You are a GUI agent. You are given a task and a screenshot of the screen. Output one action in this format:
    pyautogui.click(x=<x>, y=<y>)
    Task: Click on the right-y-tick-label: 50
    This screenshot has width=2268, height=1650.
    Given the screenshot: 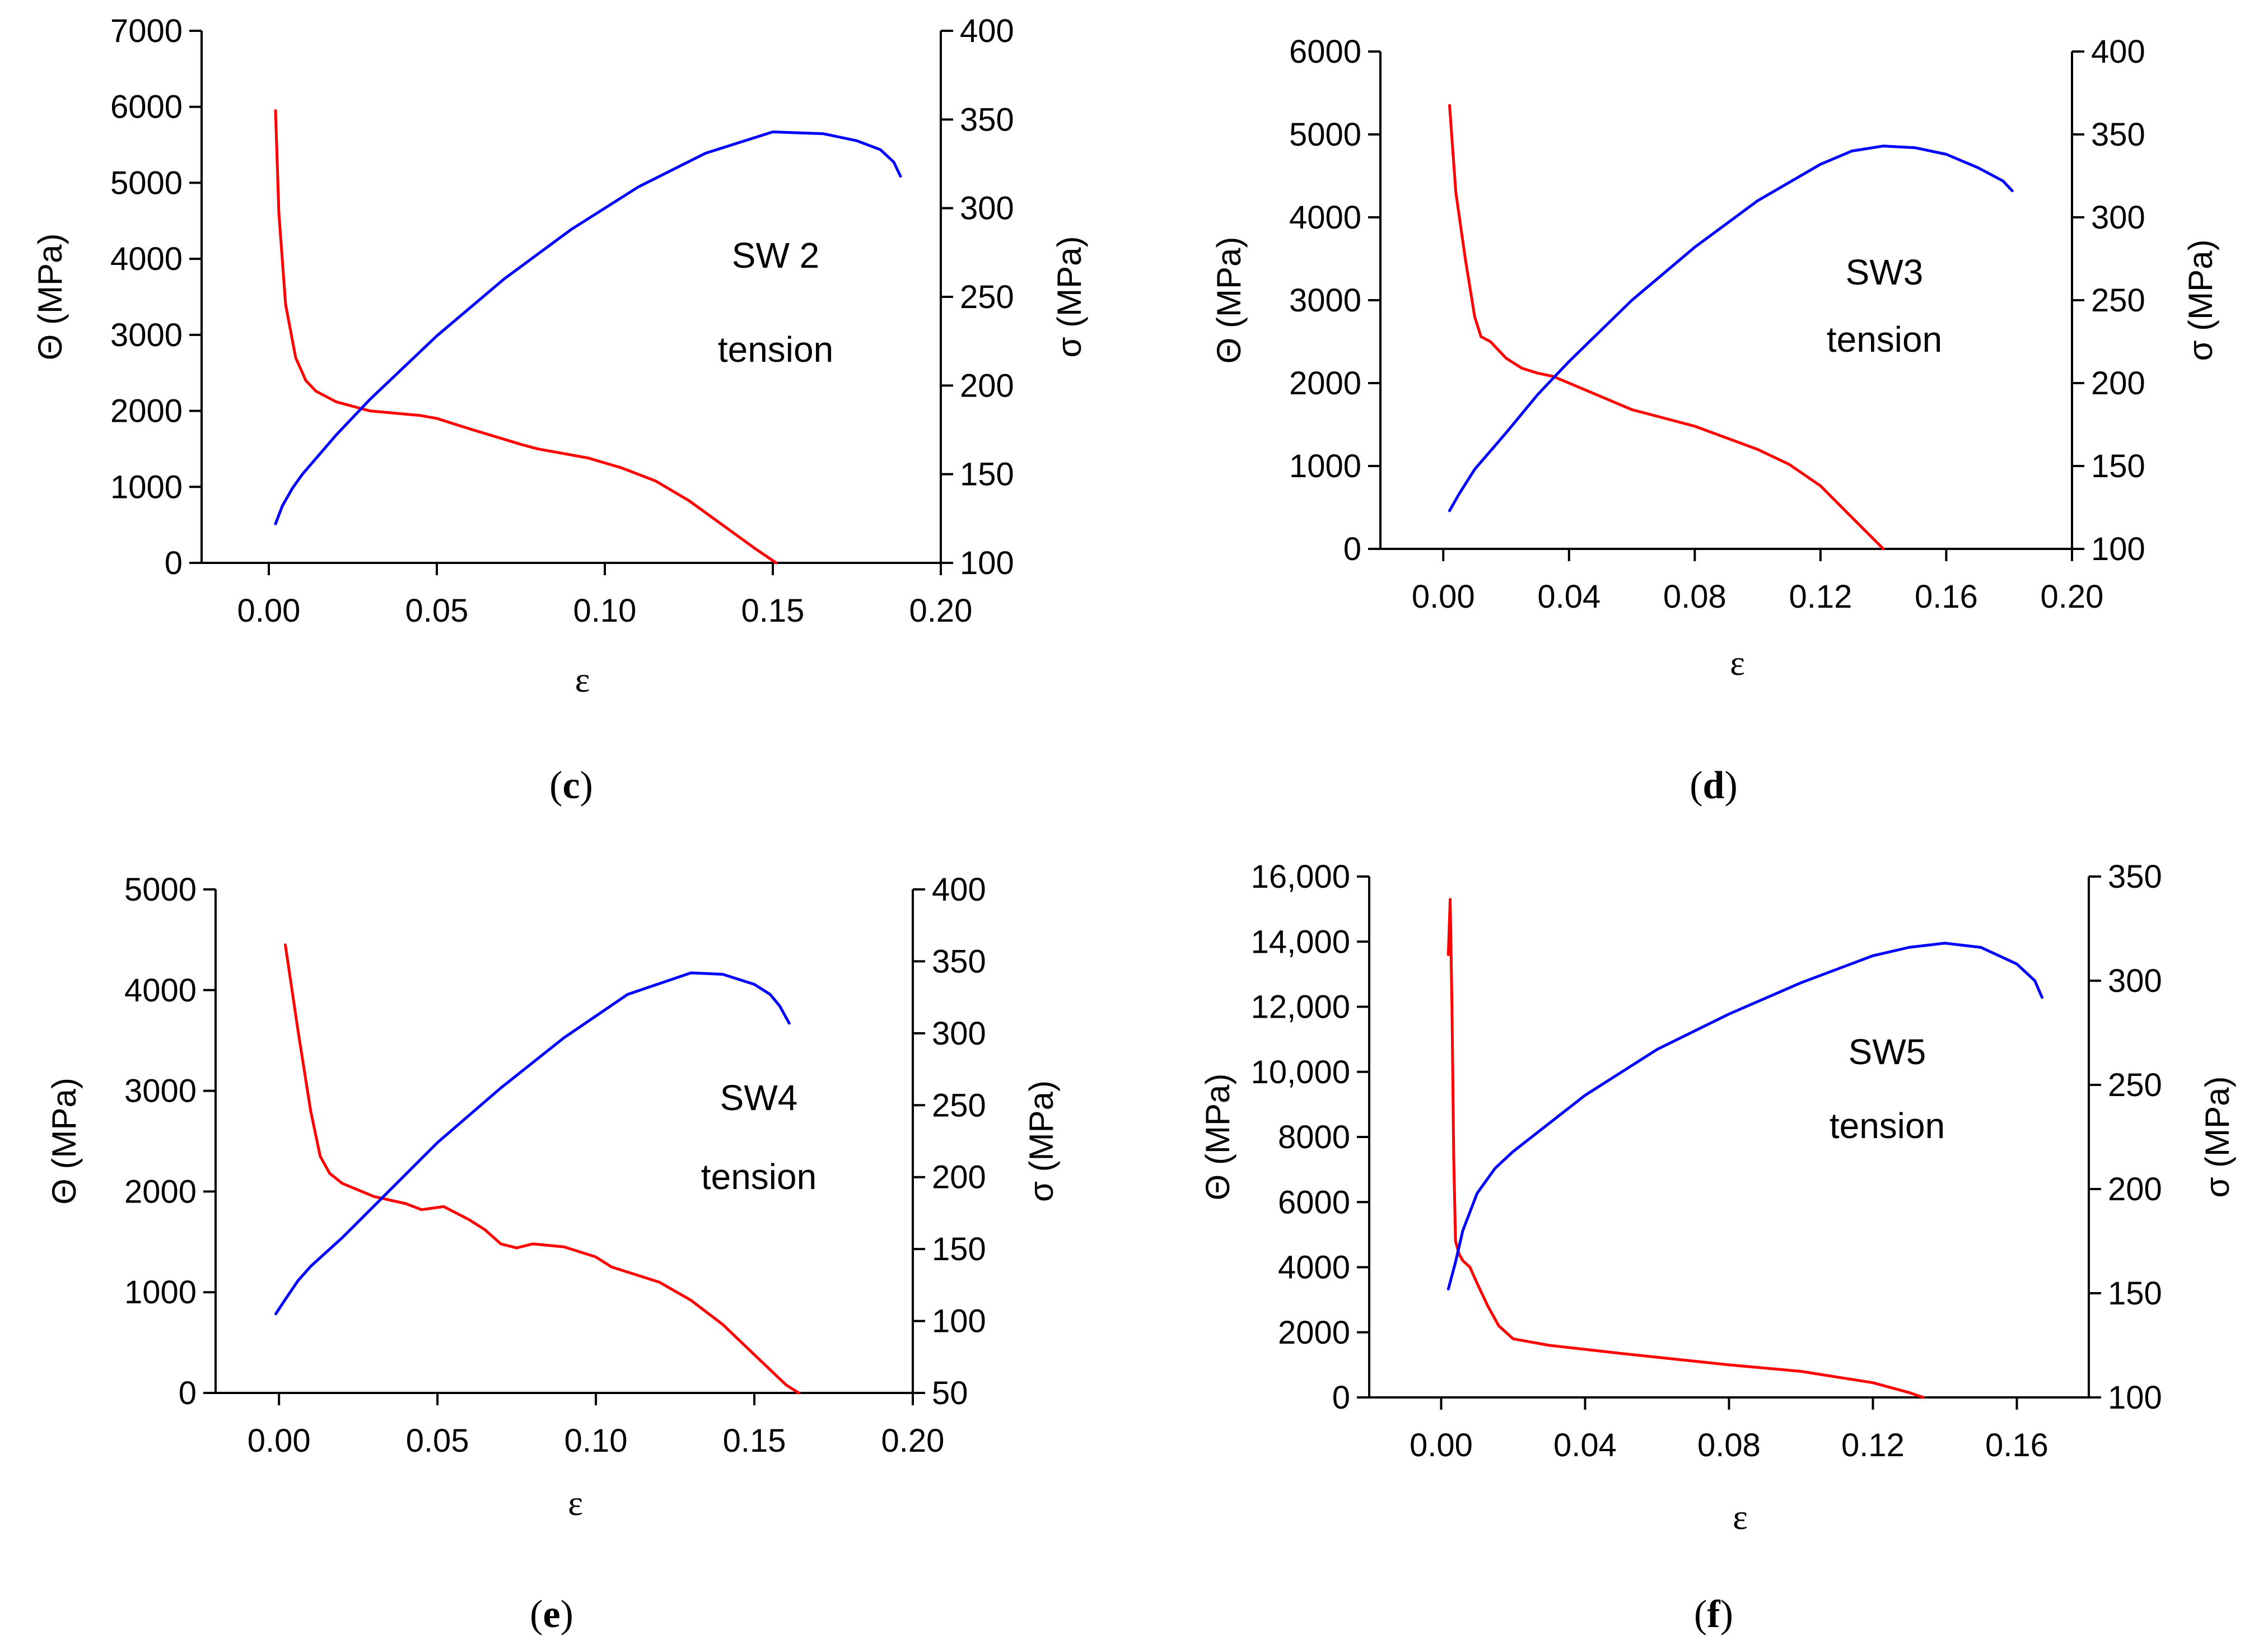 What is the action you would take?
    pyautogui.click(x=950, y=1393)
    